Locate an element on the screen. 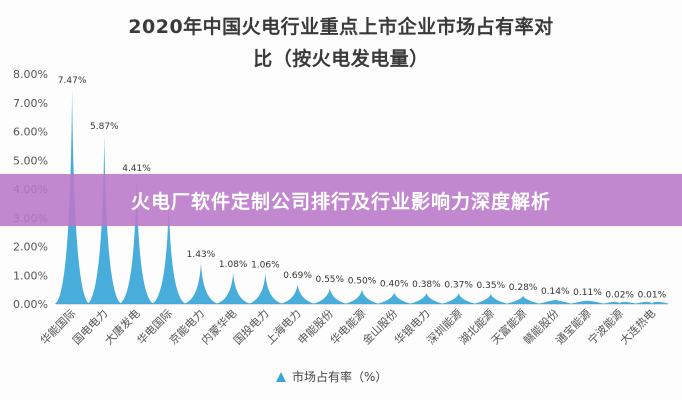 This screenshot has width=682, height=400. y-tick-label: 8.00% is located at coordinates (30, 74).